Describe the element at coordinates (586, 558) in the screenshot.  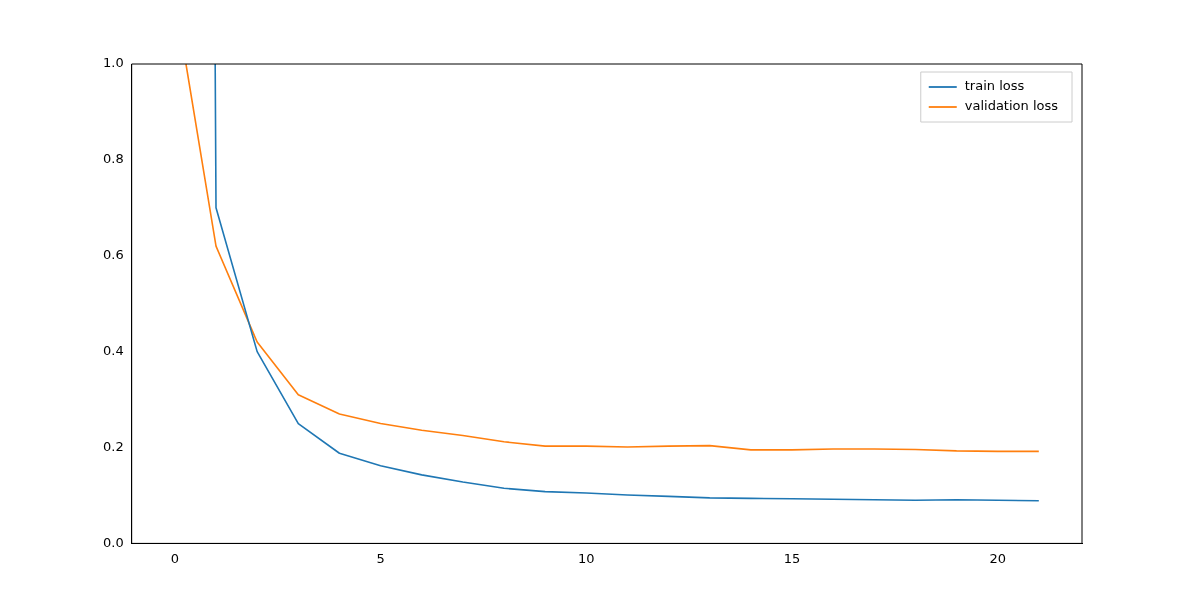
I see `x-tick-label: 10` at that location.